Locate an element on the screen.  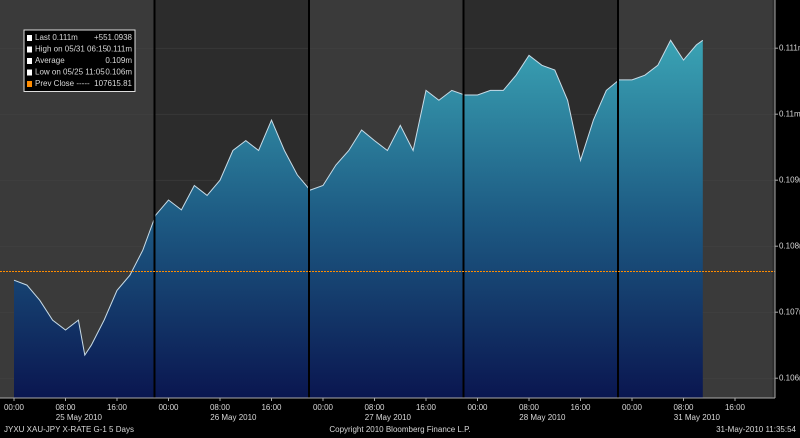
day-label: 26 May 2010 is located at coordinates (233, 417).